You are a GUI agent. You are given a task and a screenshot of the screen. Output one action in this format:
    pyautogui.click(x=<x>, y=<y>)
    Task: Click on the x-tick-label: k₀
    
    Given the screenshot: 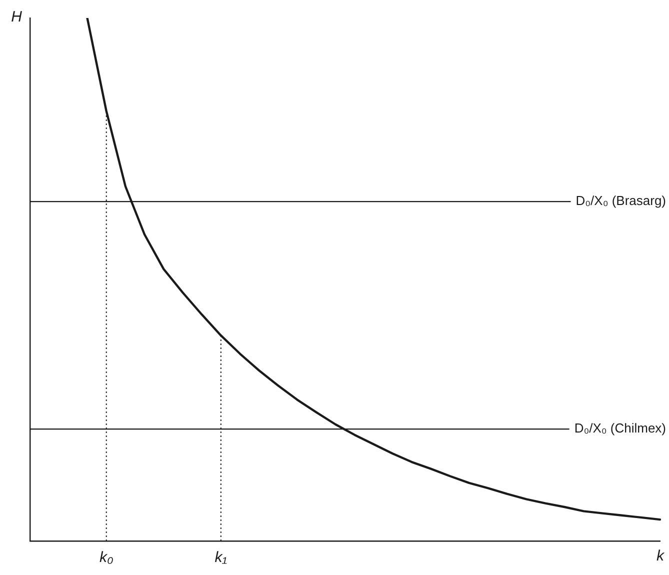 What is the action you would take?
    pyautogui.click(x=106, y=557)
    